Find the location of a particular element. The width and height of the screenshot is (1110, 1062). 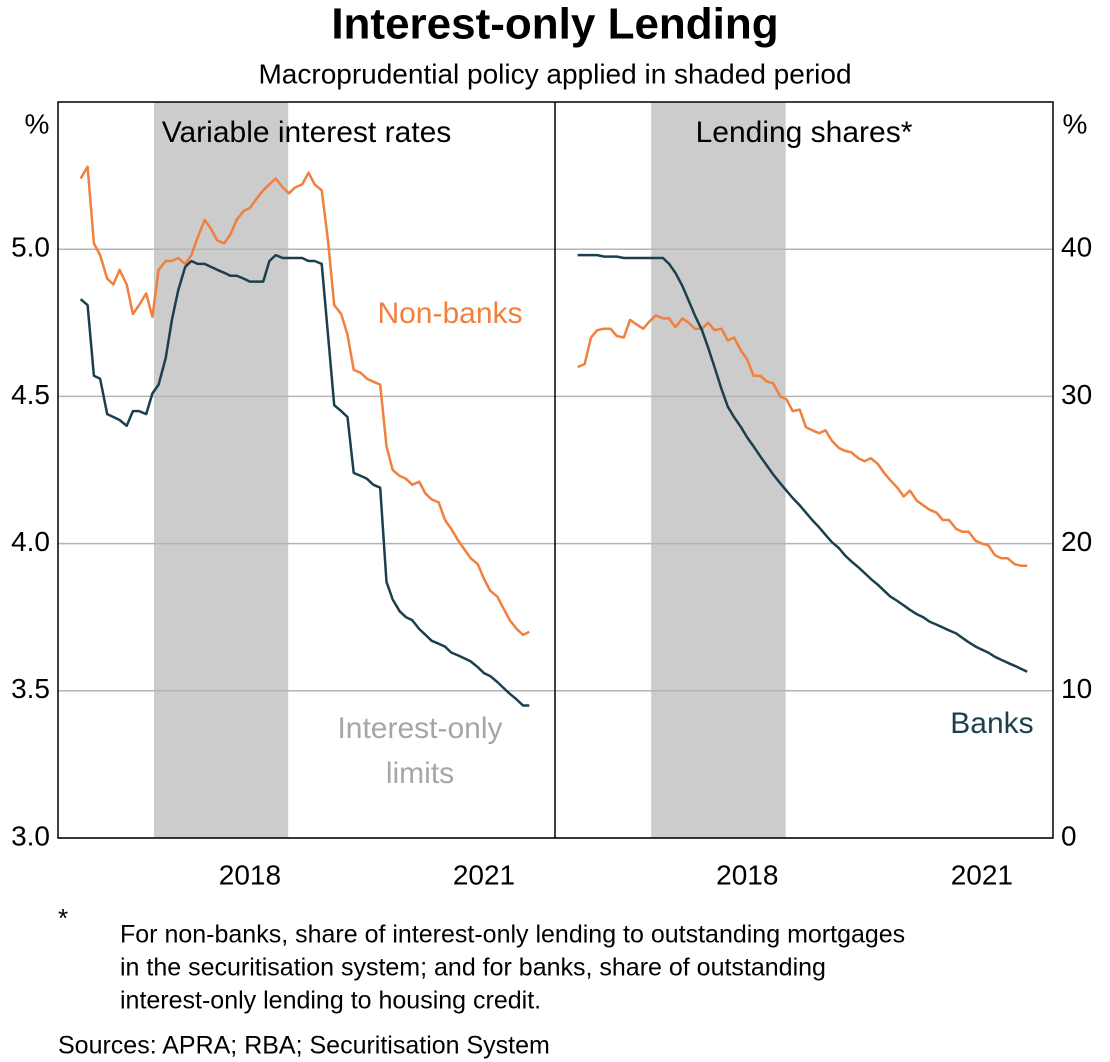

y-tick-label: 5.0 is located at coordinates (30, 247).